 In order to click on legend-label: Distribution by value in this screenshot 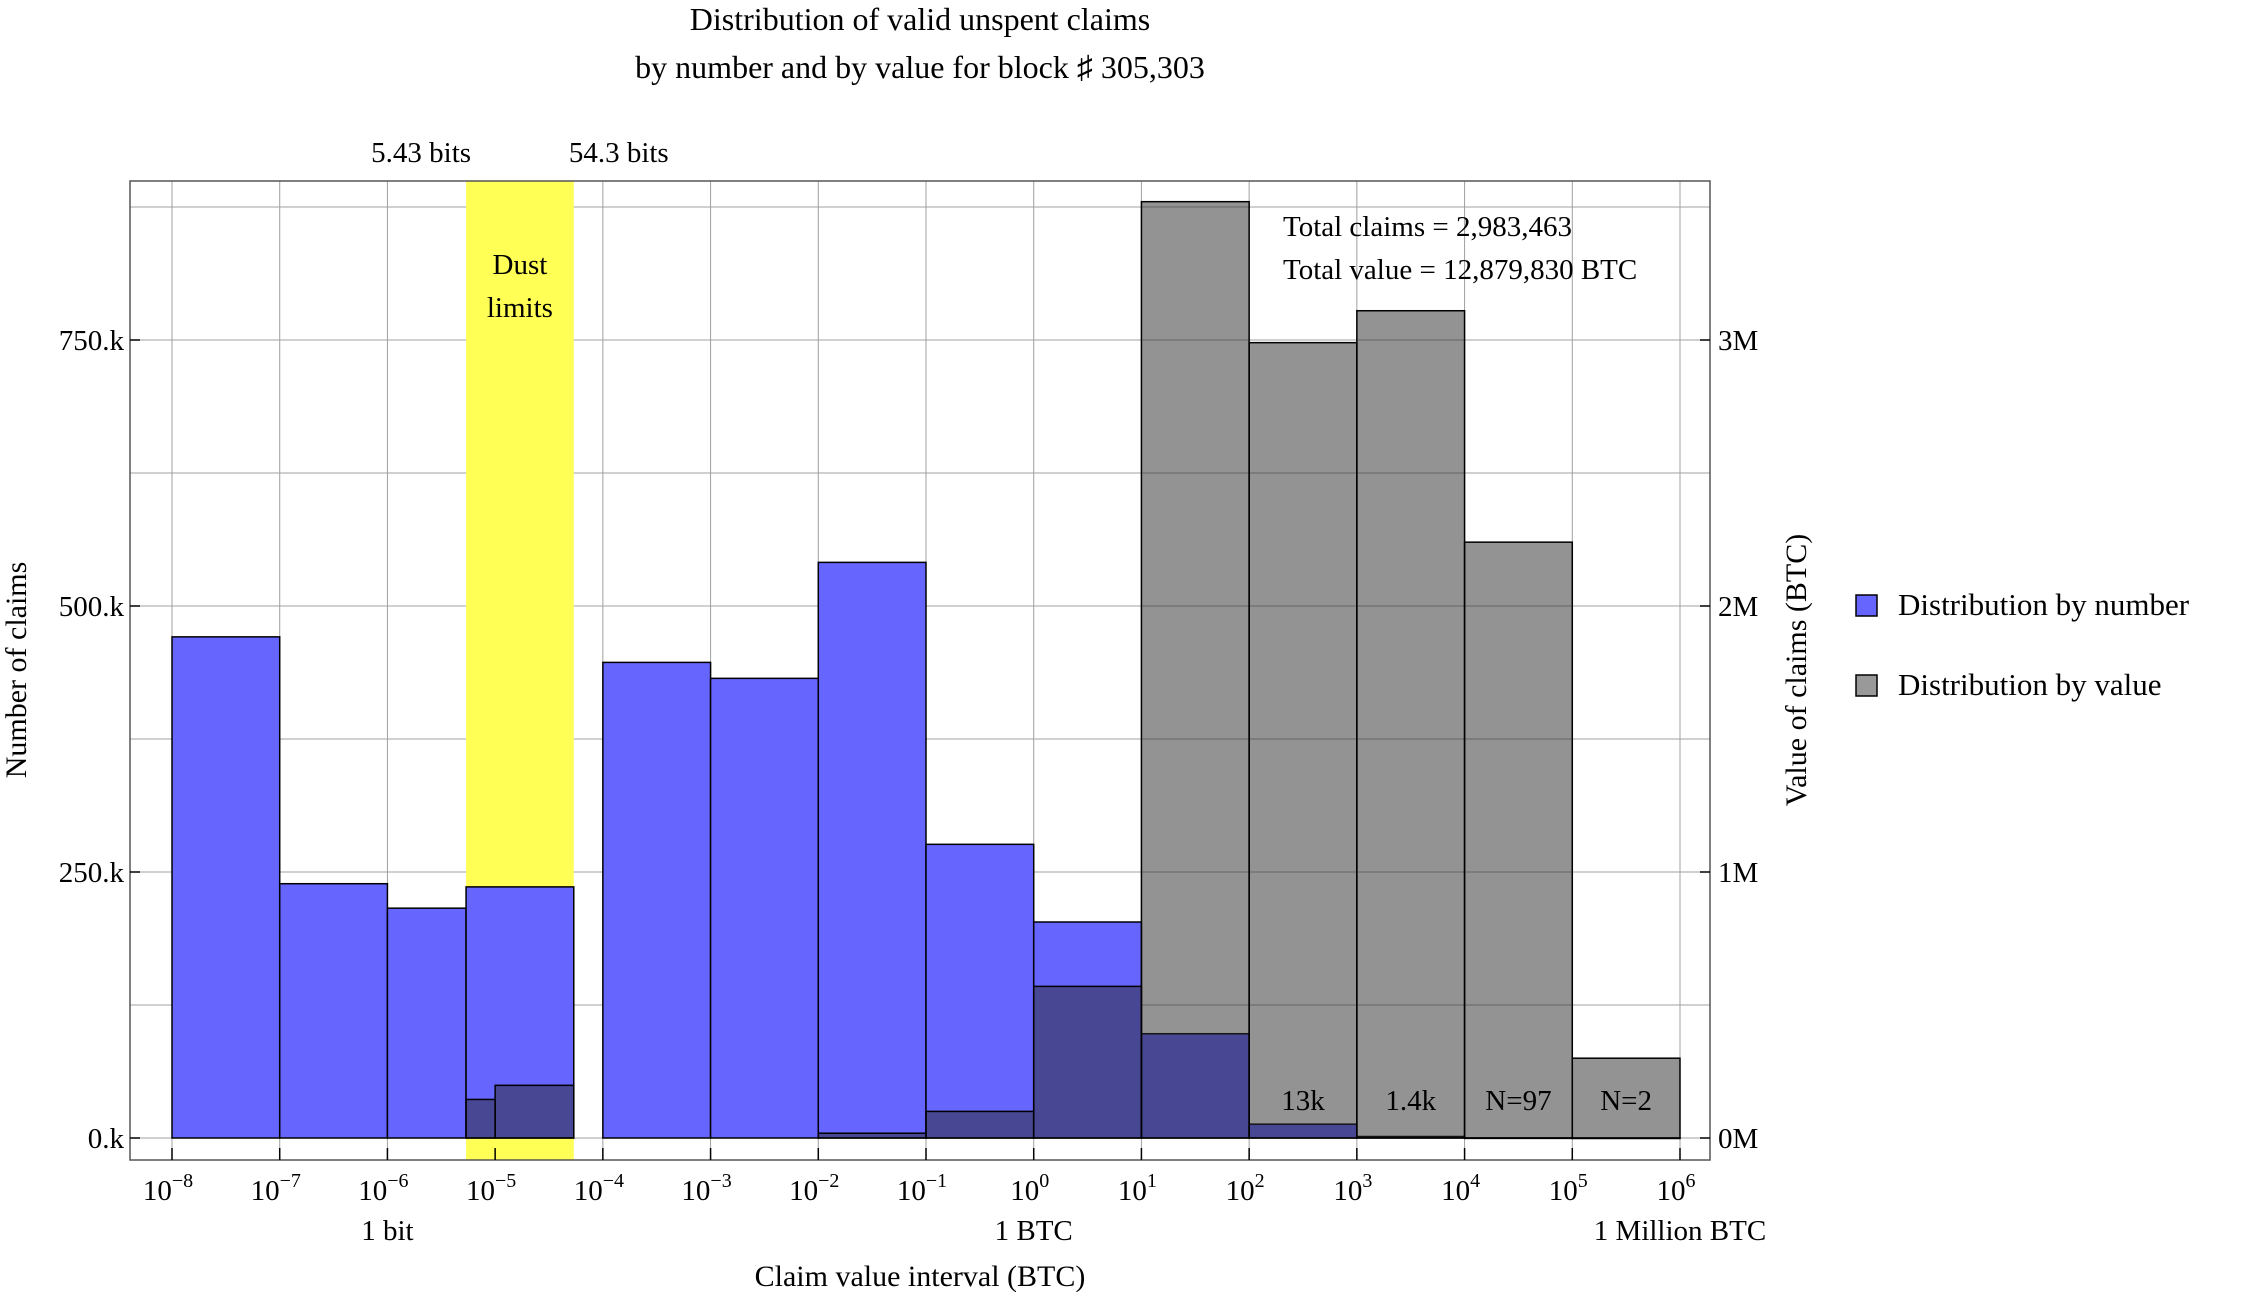, I will do `click(2029, 684)`.